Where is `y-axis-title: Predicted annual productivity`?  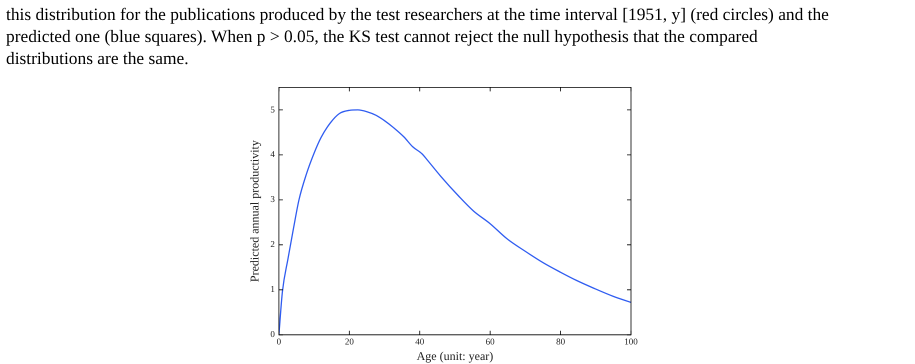
y-axis-title: Predicted annual productivity is located at coordinates (254, 211).